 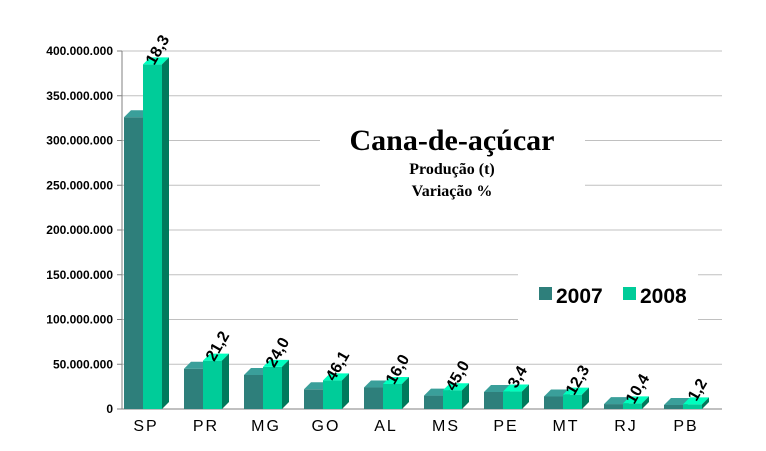 I want to click on title-box, so click(x=452, y=162).